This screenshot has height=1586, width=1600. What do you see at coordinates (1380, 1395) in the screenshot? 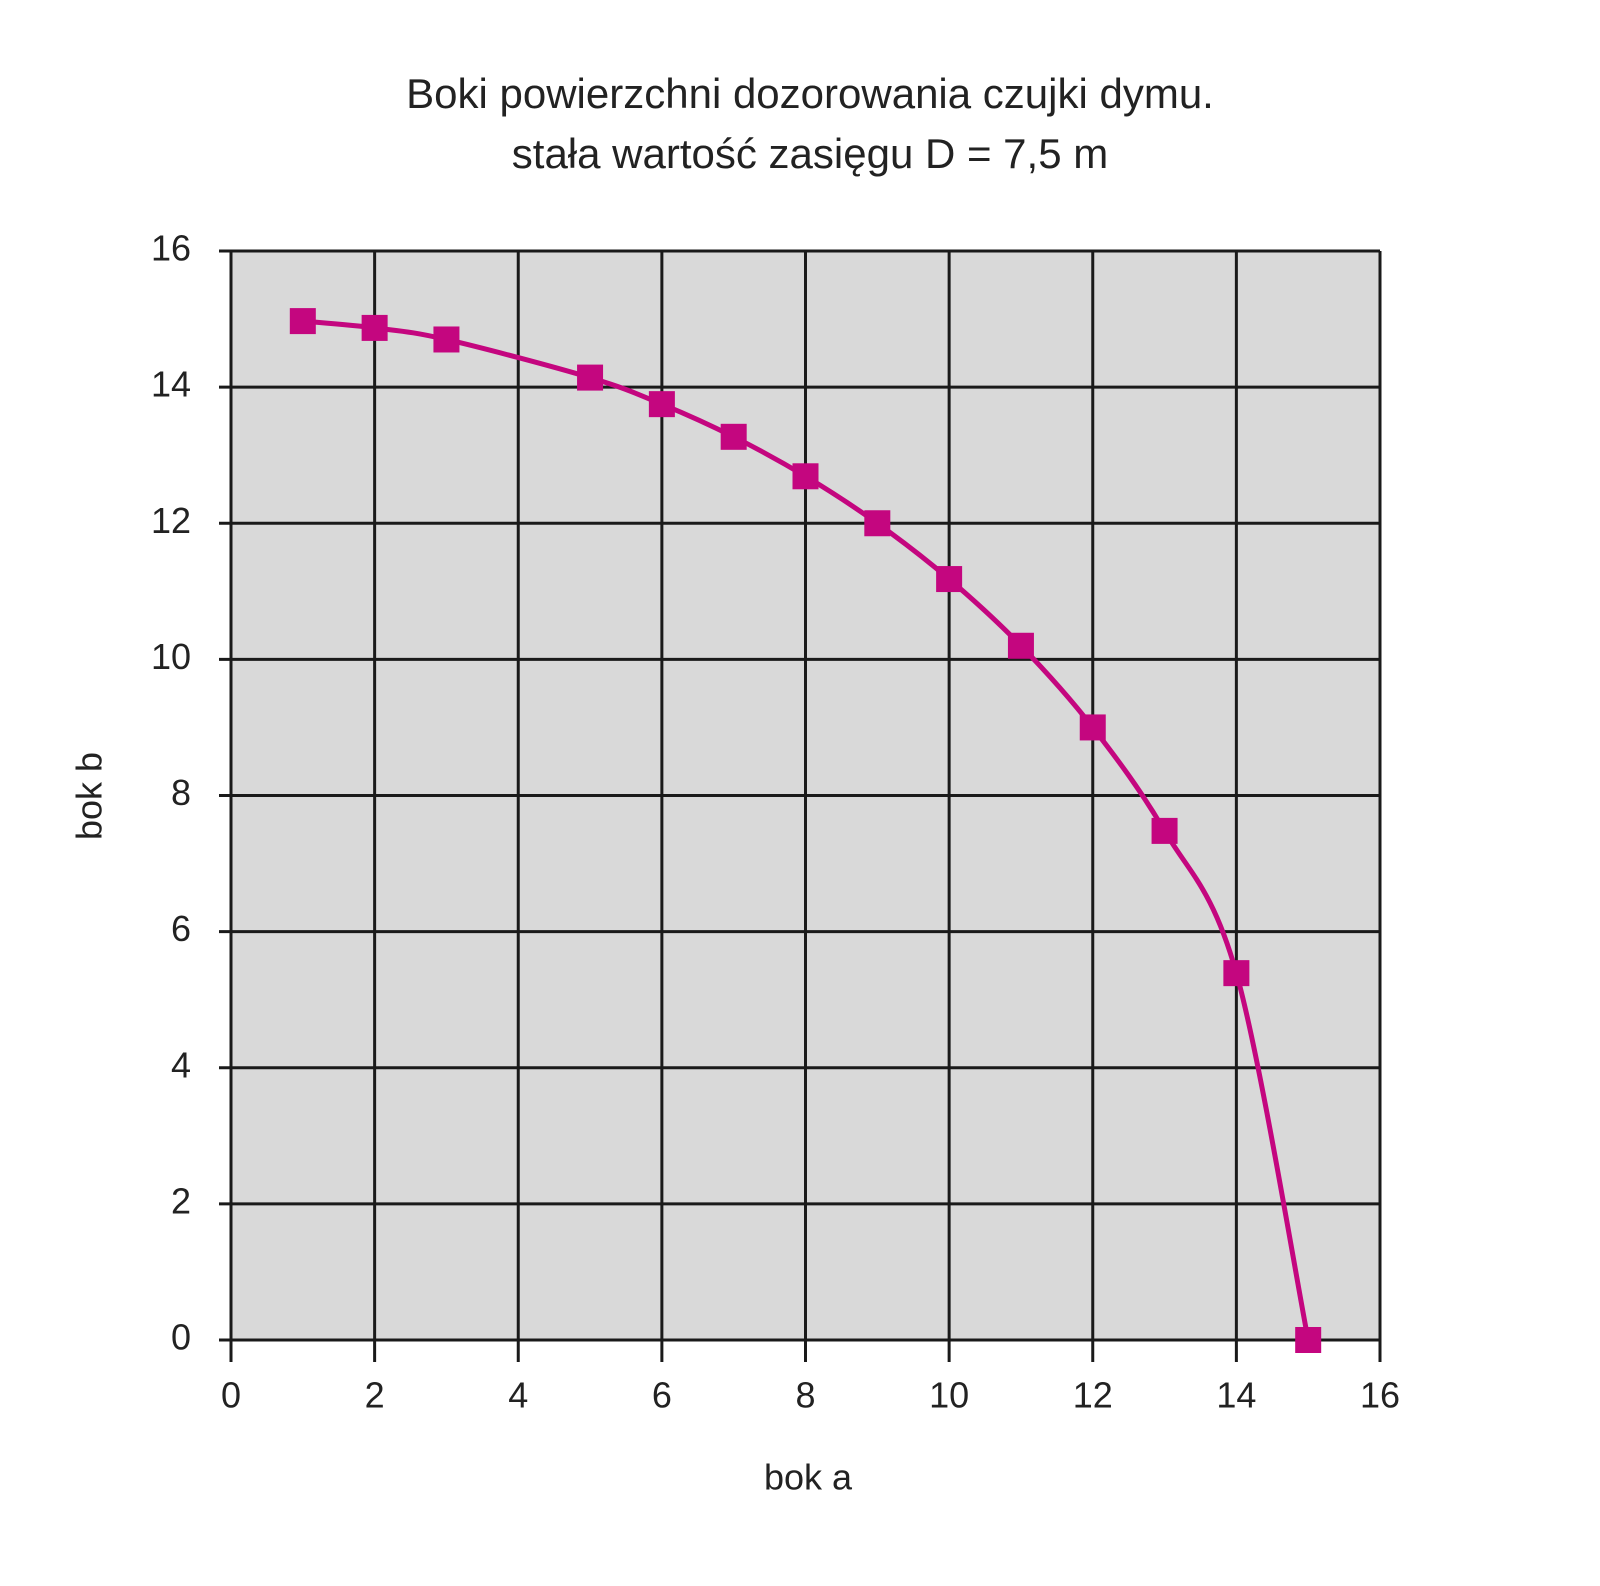
I see `x-tick-label: 16` at bounding box center [1380, 1395].